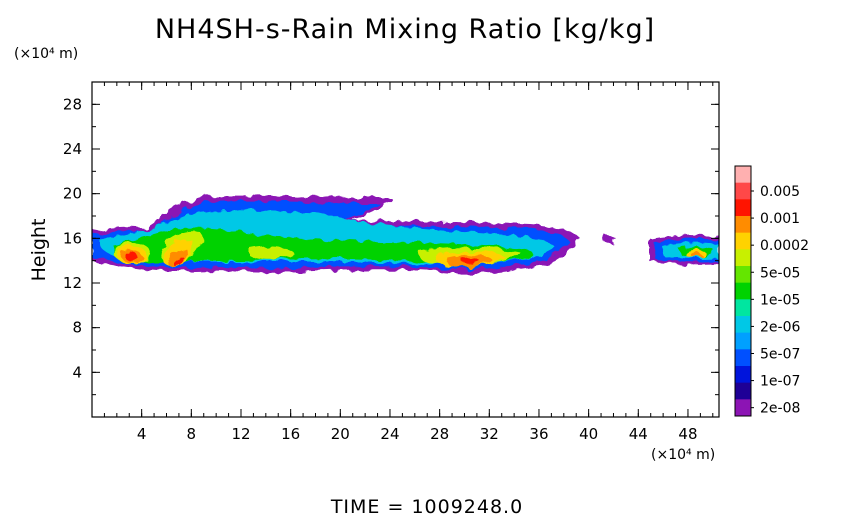 The width and height of the screenshot is (854, 519). What do you see at coordinates (77, 328) in the screenshot?
I see `y-tick-label: 8` at bounding box center [77, 328].